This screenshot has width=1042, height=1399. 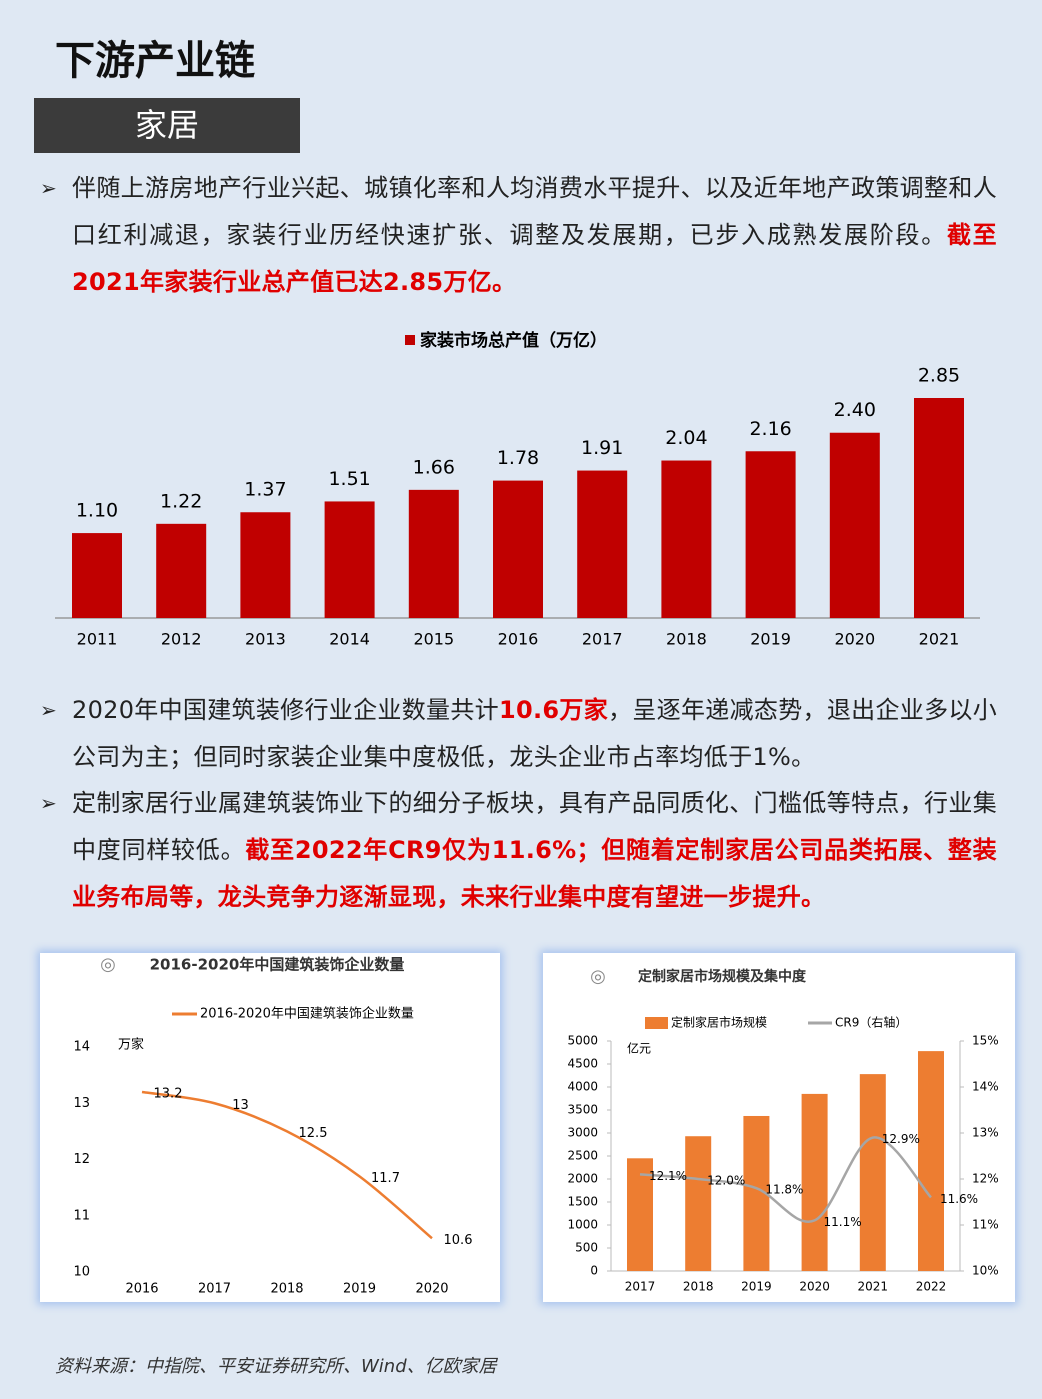 What do you see at coordinates (181, 639) in the screenshot?
I see `x-tick-label: 2012` at bounding box center [181, 639].